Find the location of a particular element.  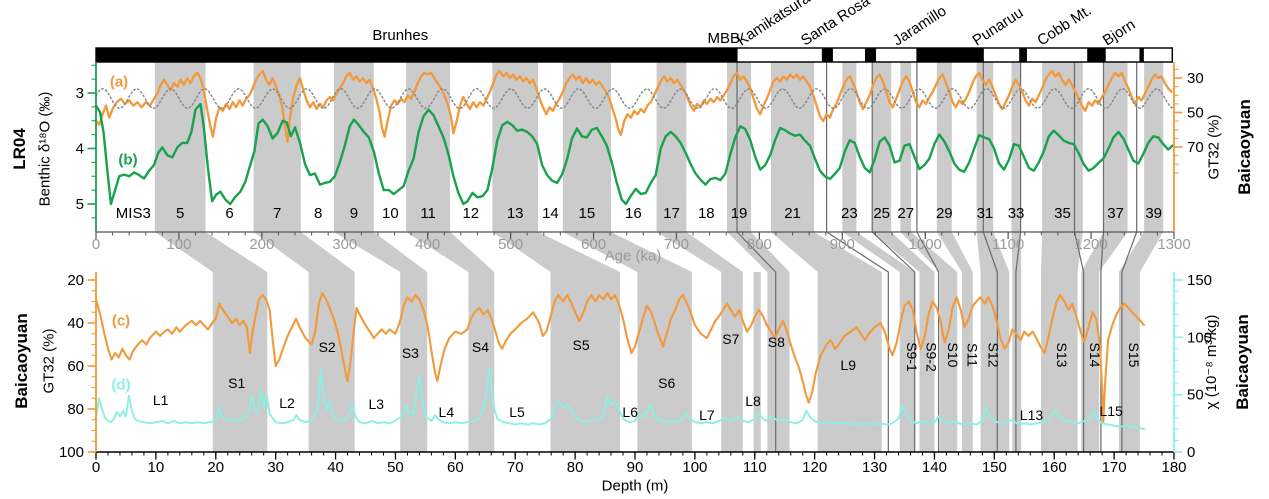

depth-tick-label: 30 is located at coordinates (275, 467).